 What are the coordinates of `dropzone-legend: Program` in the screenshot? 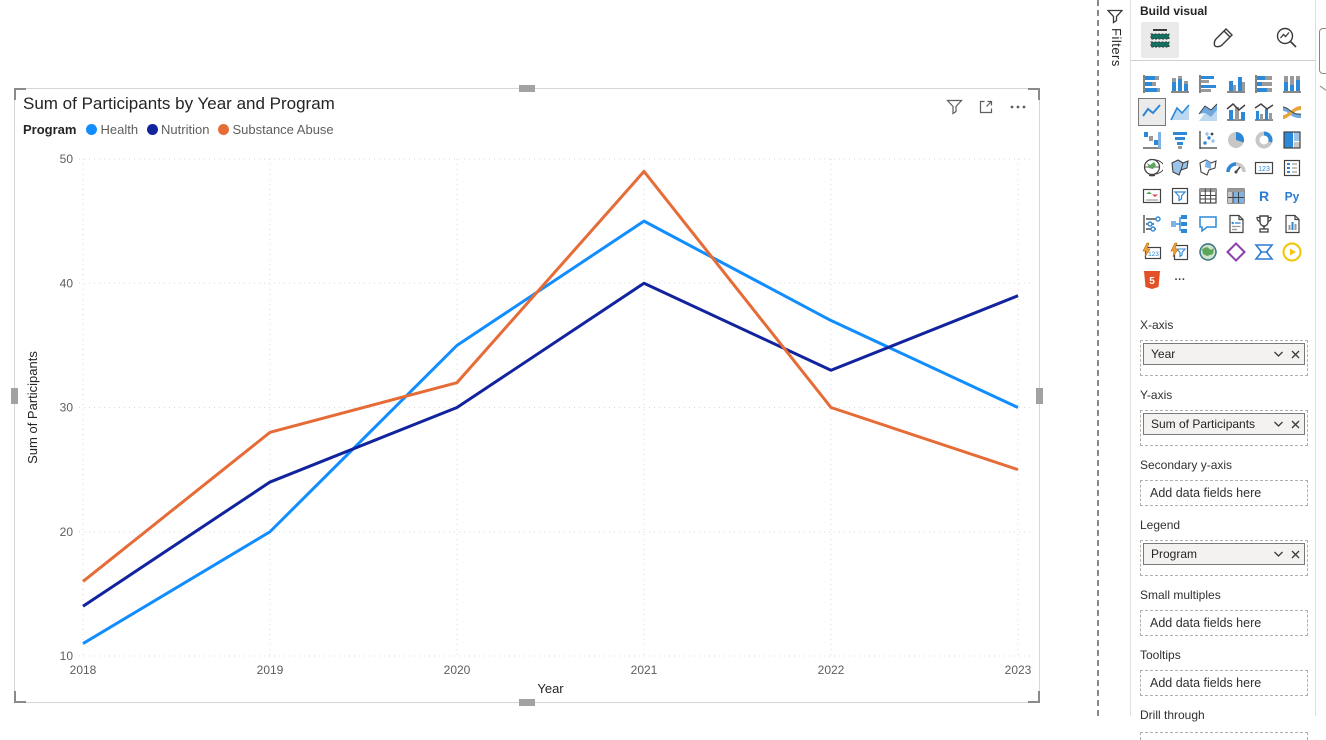 It's located at (1224, 558).